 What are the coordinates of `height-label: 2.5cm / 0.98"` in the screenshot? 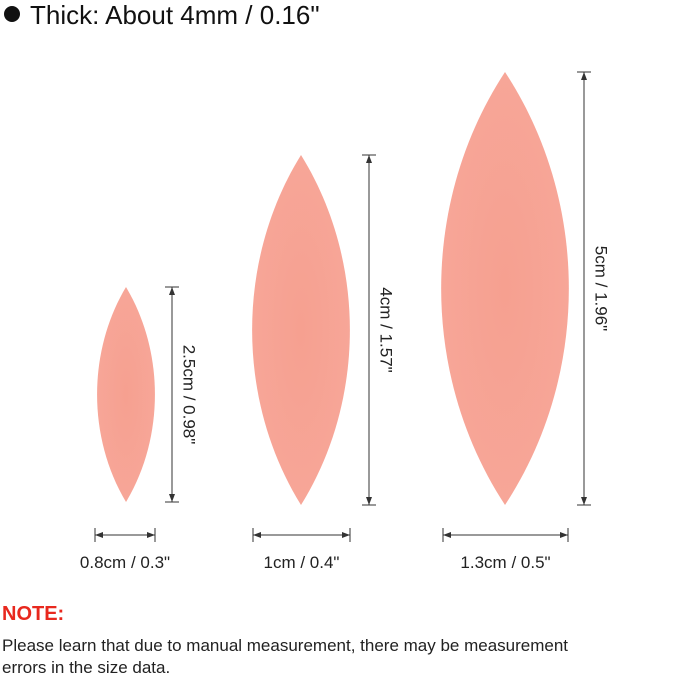 It's located at (189, 395).